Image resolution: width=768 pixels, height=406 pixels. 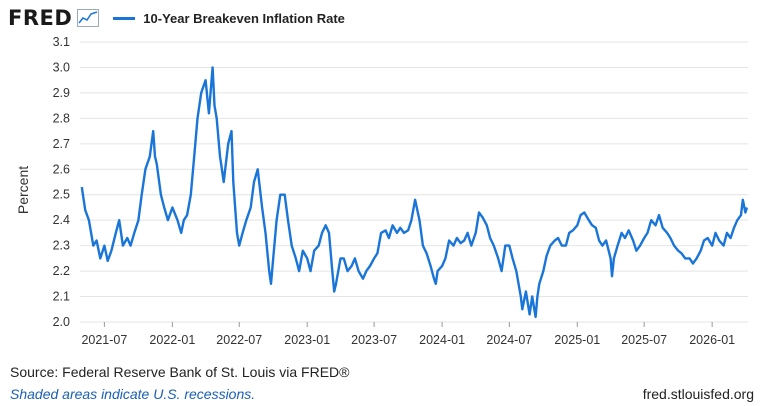 What do you see at coordinates (61, 195) in the screenshot?
I see `y-tick-label: 2.5` at bounding box center [61, 195].